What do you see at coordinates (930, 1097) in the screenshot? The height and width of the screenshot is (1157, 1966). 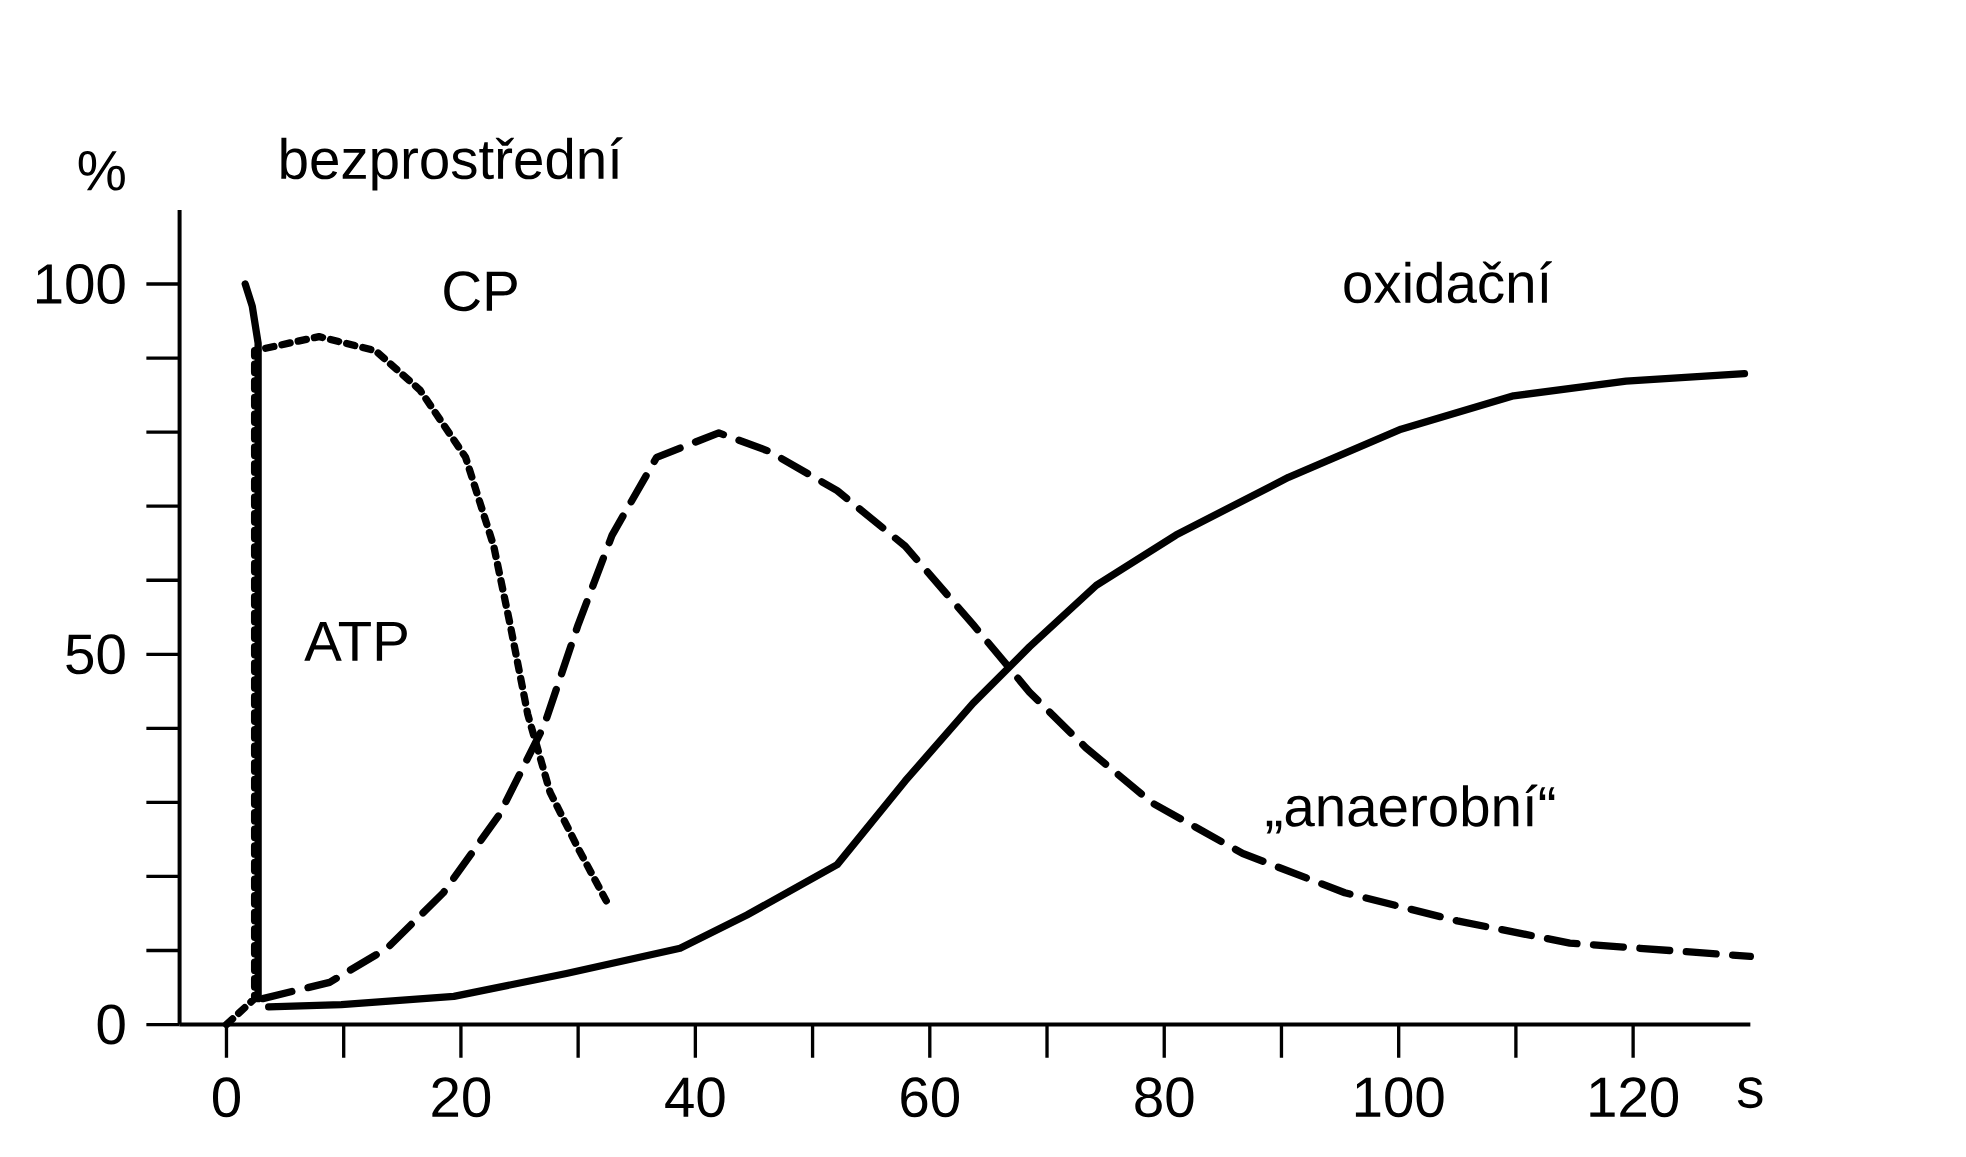 I see `x-tick-label: 60` at bounding box center [930, 1097].